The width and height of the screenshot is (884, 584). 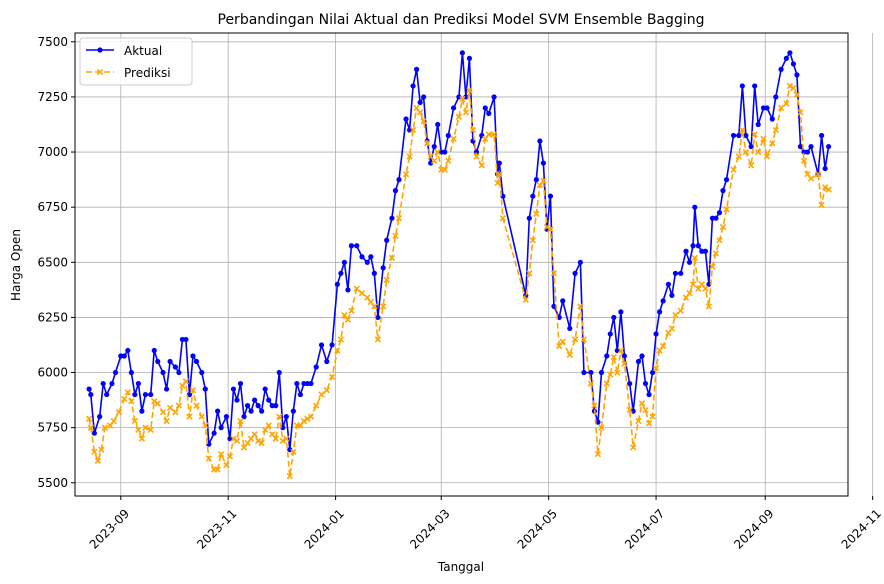 What do you see at coordinates (52, 152) in the screenshot?
I see `y-tick-label: 7000` at bounding box center [52, 152].